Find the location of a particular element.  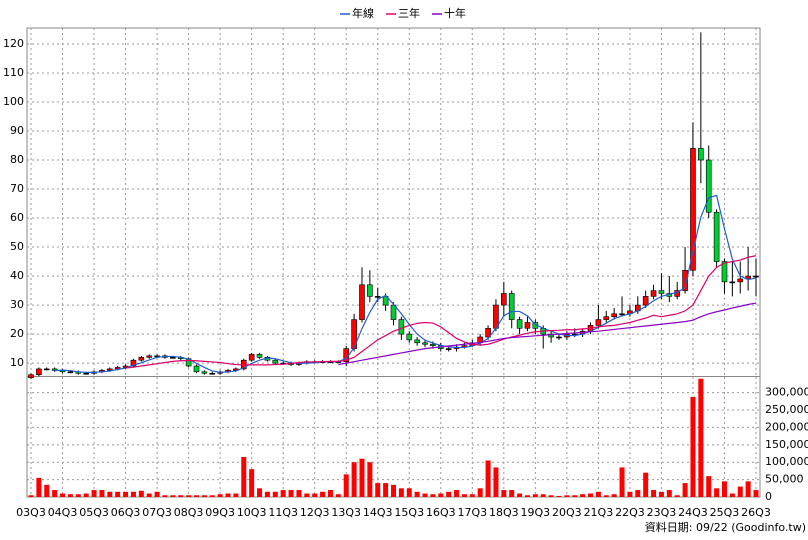

y-tick-label: 50 is located at coordinates (17, 246).